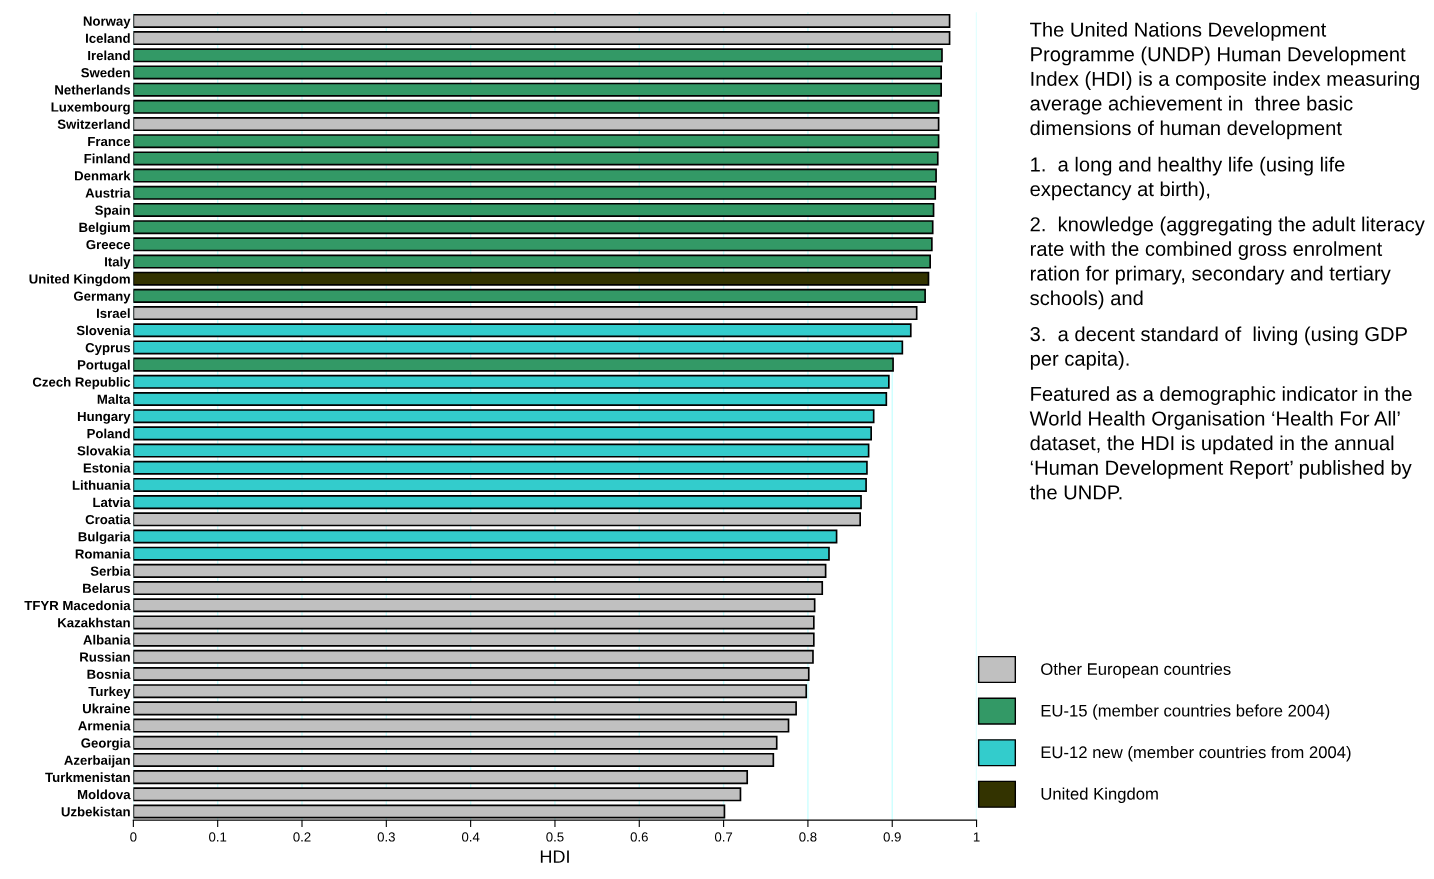  I want to click on y-tick-label: Belgium, so click(104, 228).